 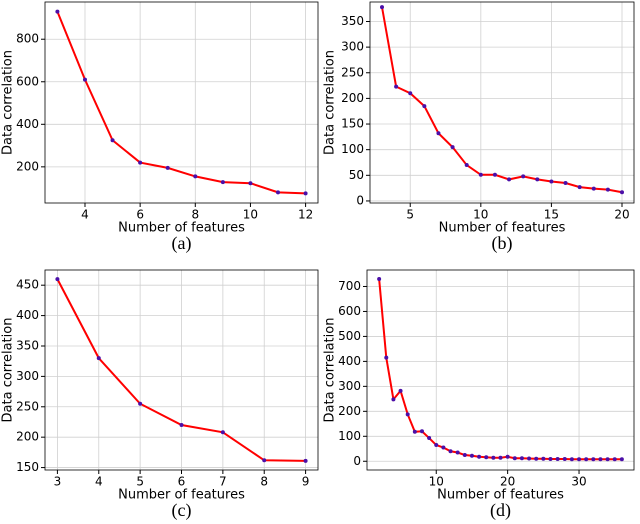 I want to click on y-tick-label: 700, so click(x=349, y=286).